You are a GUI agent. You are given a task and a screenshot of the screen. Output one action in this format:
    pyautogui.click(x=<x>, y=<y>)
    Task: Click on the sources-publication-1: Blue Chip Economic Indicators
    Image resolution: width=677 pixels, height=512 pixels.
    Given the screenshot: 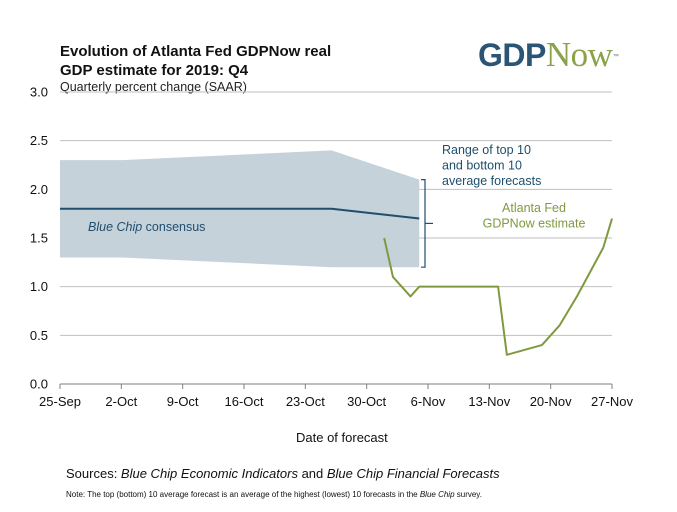 What is the action you would take?
    pyautogui.click(x=209, y=473)
    